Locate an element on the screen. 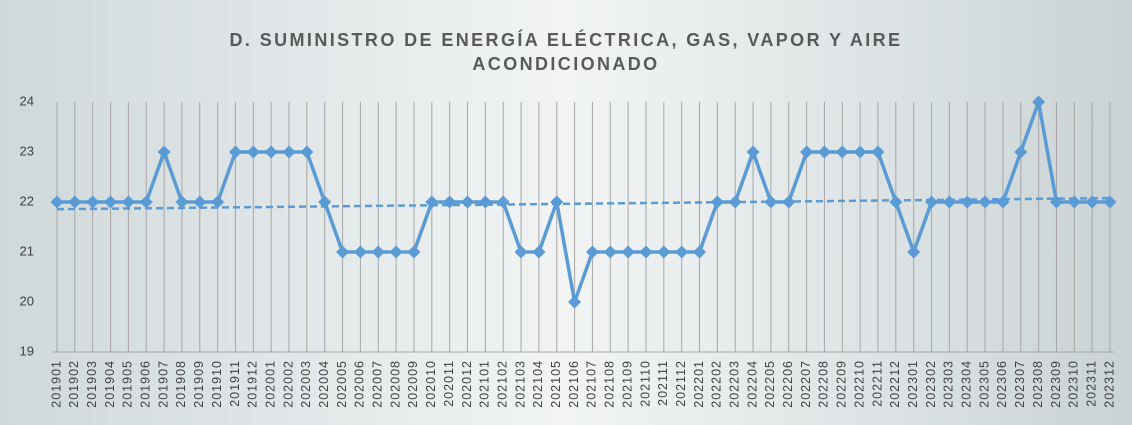  x-tick-label: 201906 is located at coordinates (146, 384).